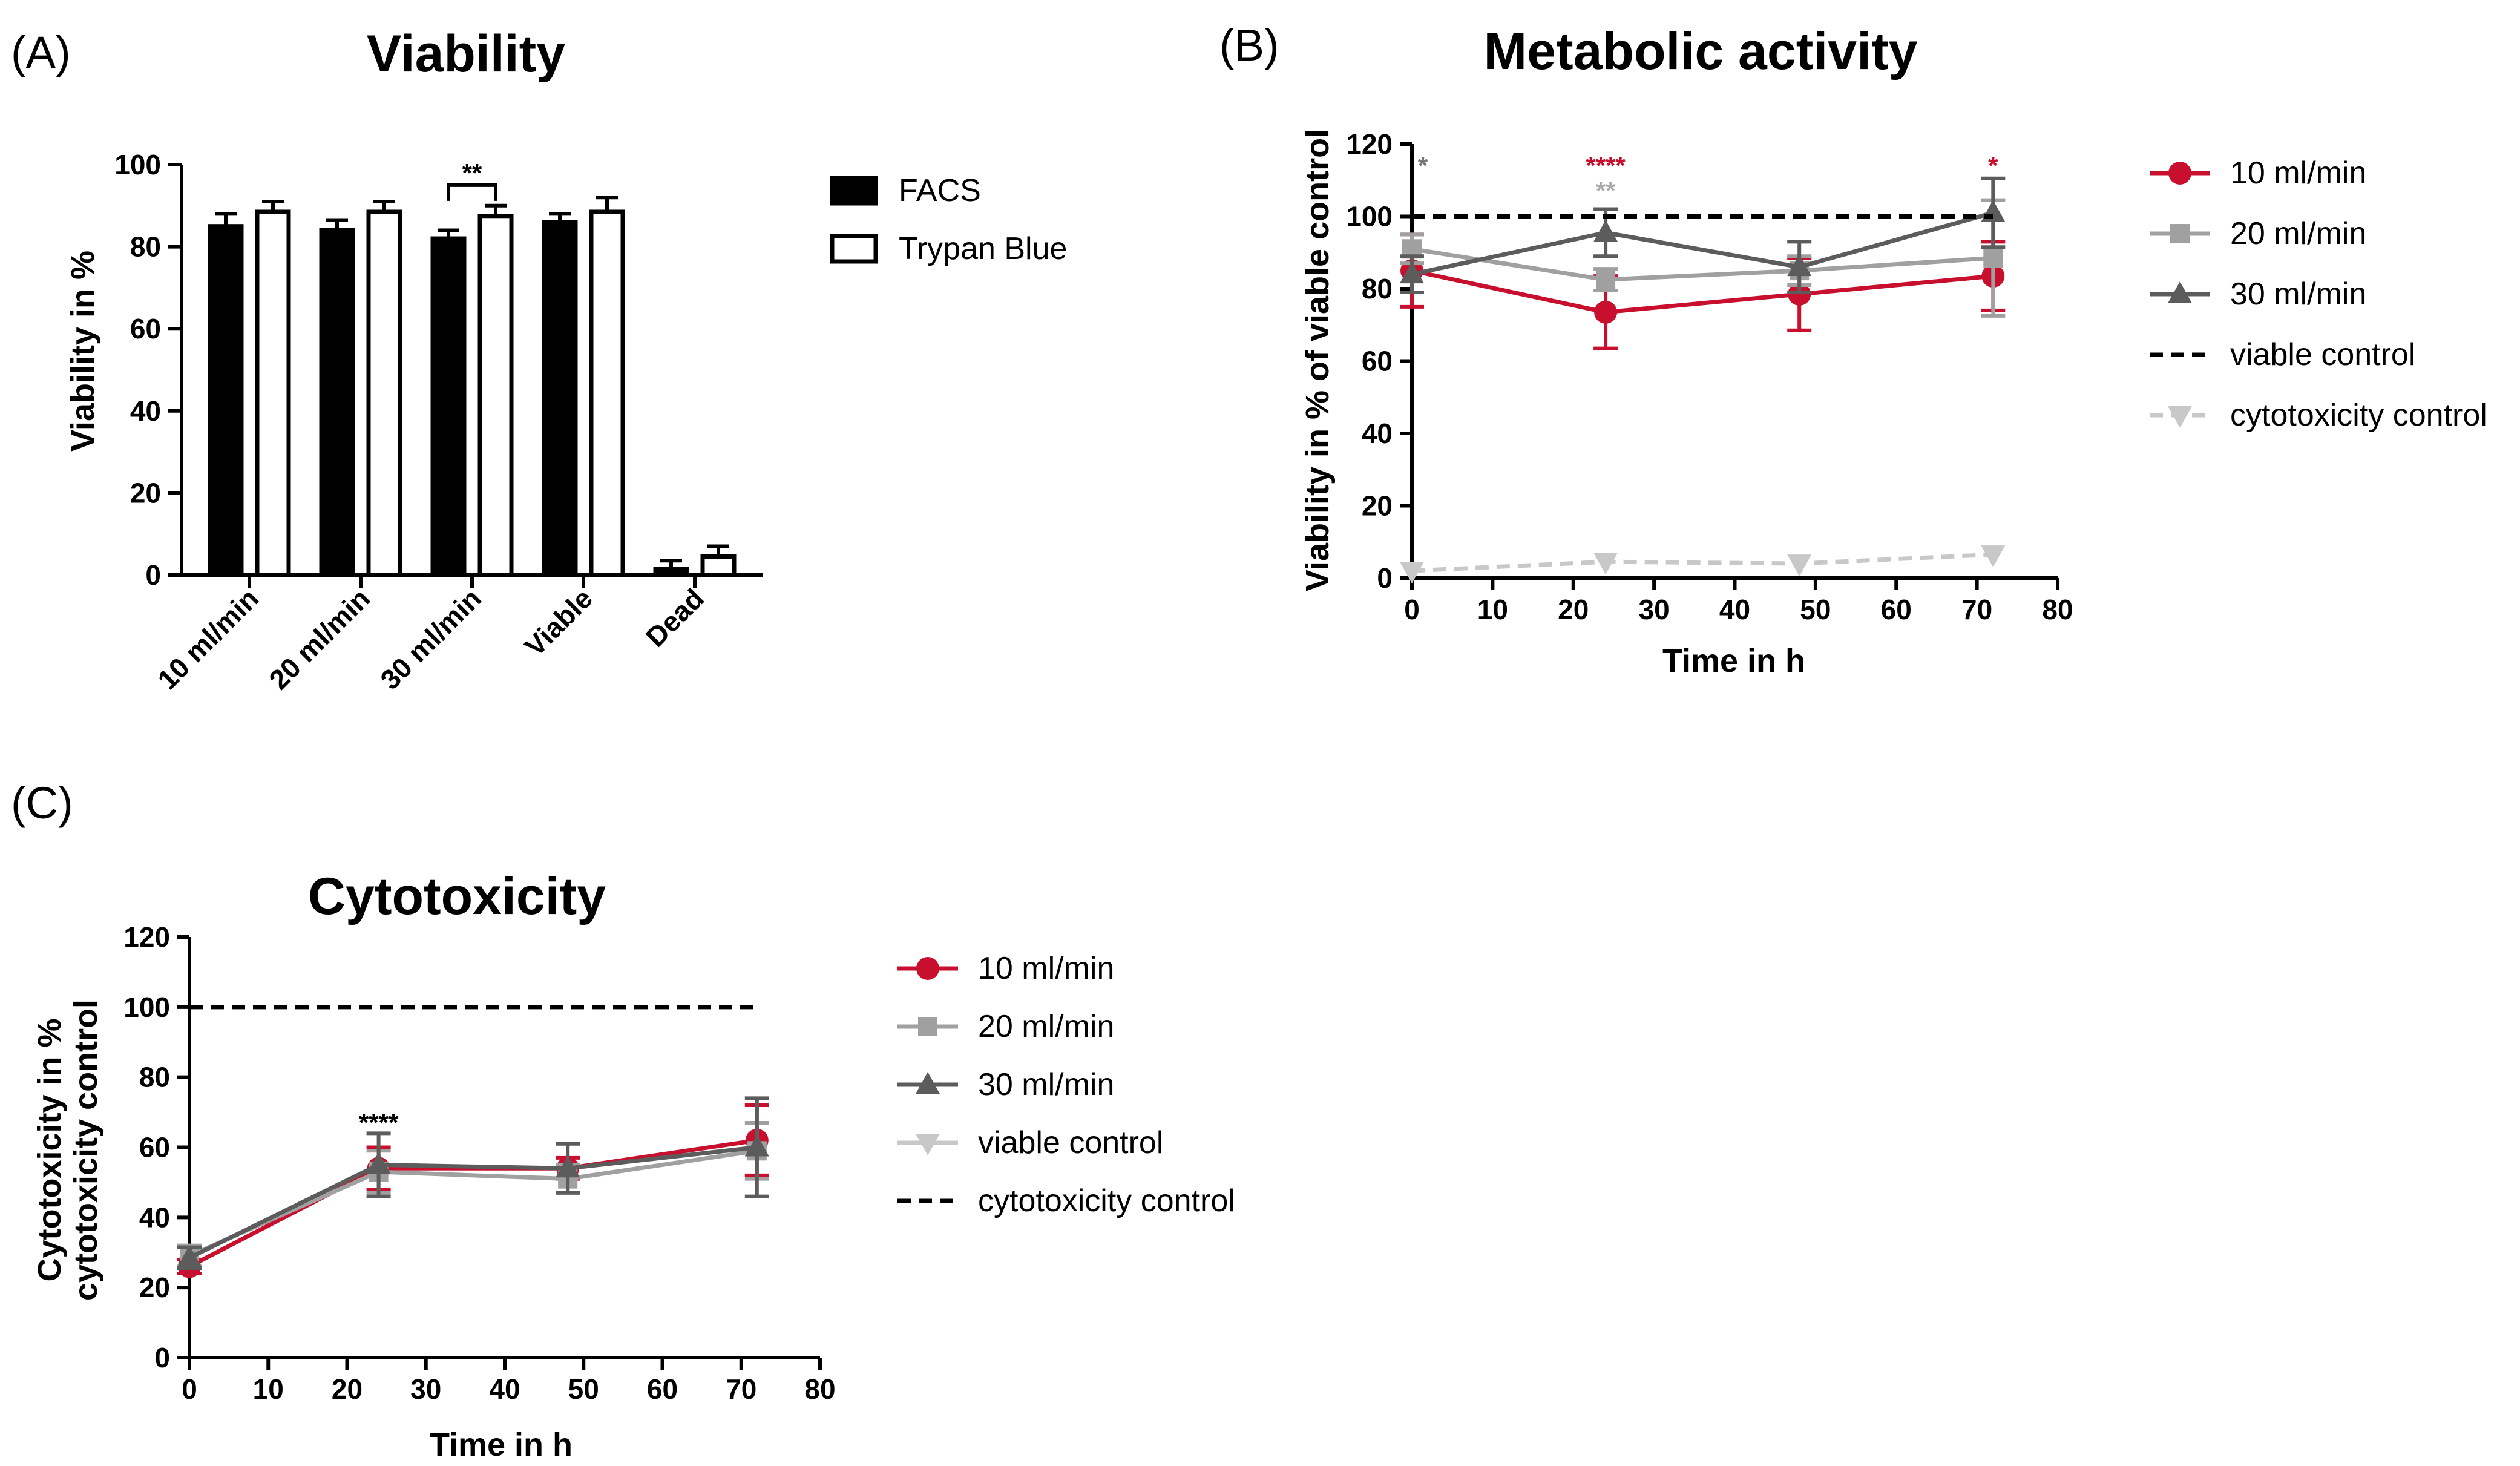  What do you see at coordinates (42, 803) in the screenshot?
I see `panel-c-label: (C)` at bounding box center [42, 803].